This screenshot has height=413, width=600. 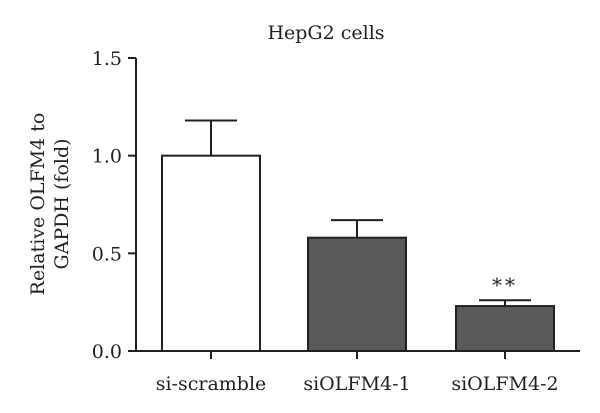 What do you see at coordinates (356, 384) in the screenshot?
I see `x-tick-label: siOLFM4-1` at bounding box center [356, 384].